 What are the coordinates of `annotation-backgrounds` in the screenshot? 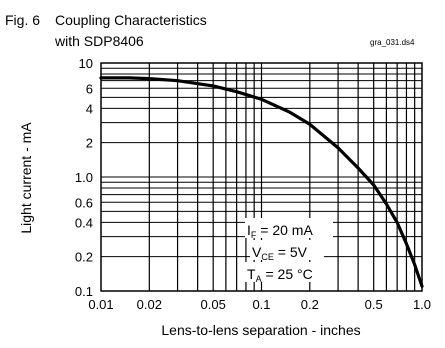 It's located at (289, 250).